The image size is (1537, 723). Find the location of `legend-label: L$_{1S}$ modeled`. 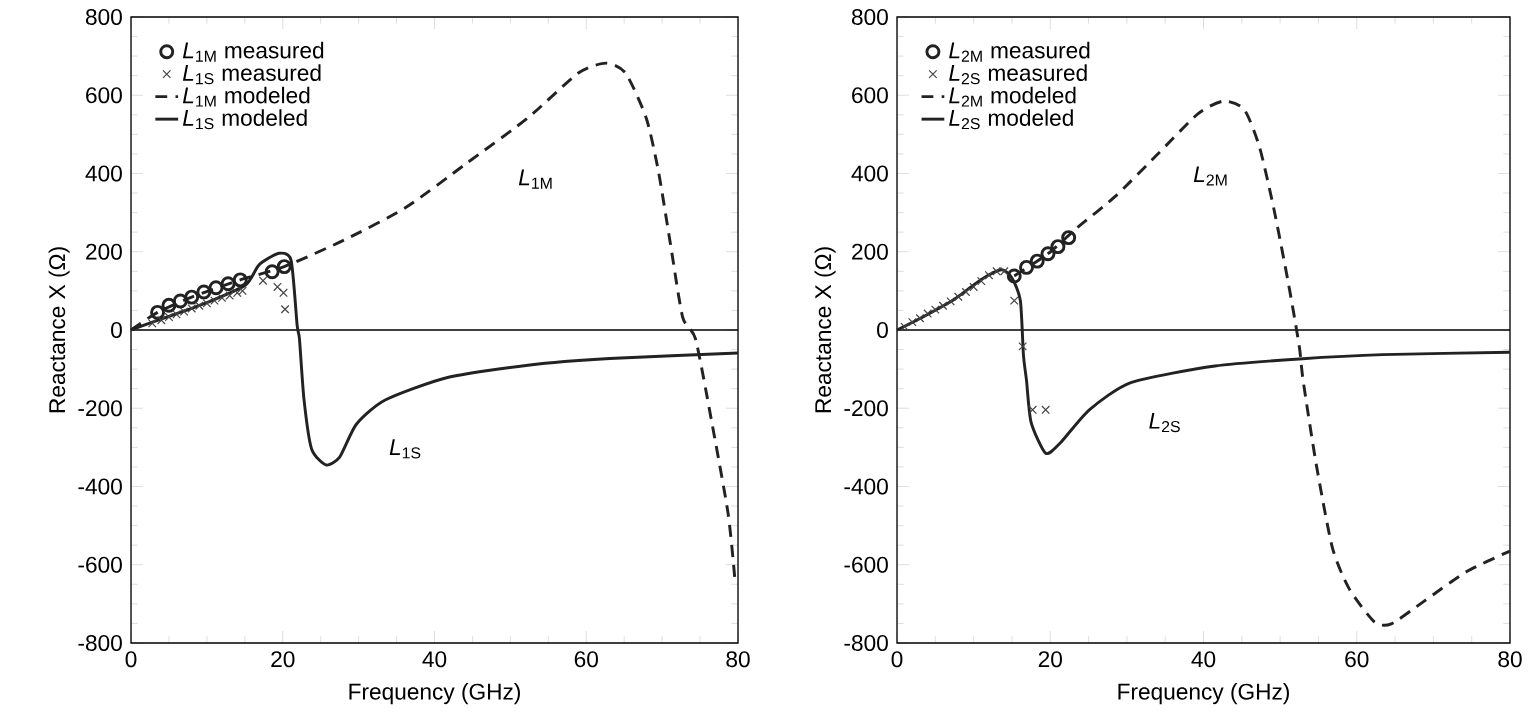

legend-label: L$_{1S}$ modeled is located at coordinates (244, 119).